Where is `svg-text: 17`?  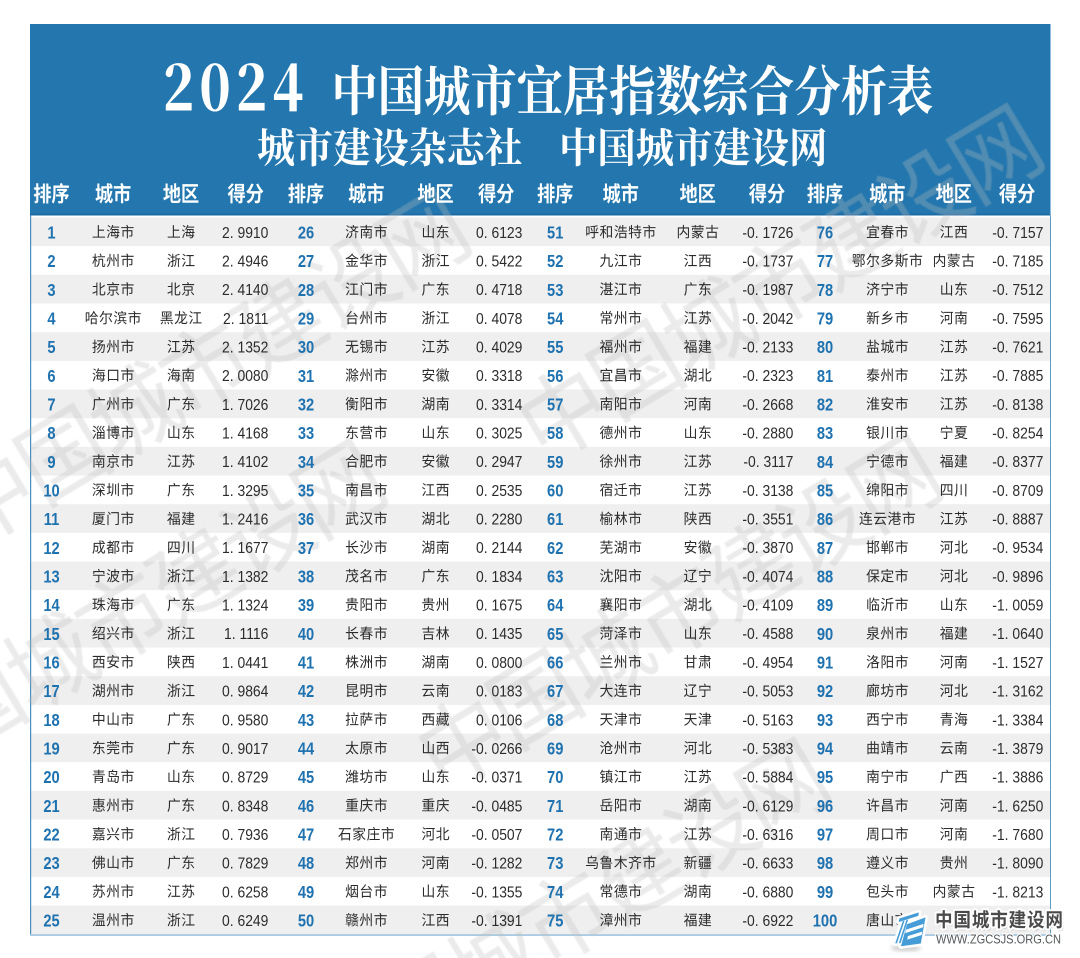 svg-text: 17 is located at coordinates (51, 691).